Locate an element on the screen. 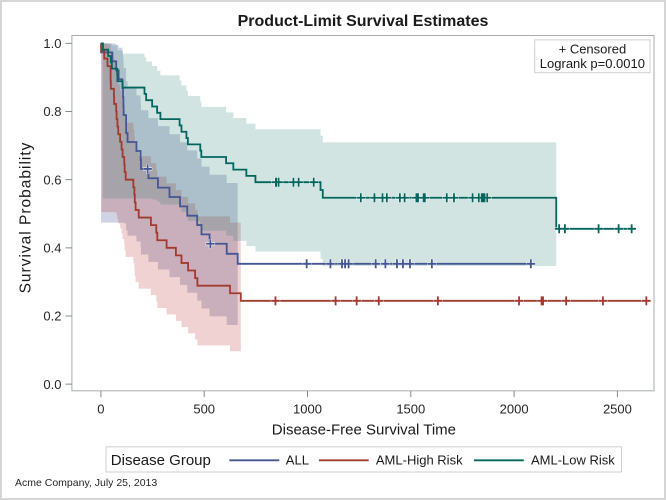 The image size is (666, 500). svg-text: 0.4 is located at coordinates (52, 248).